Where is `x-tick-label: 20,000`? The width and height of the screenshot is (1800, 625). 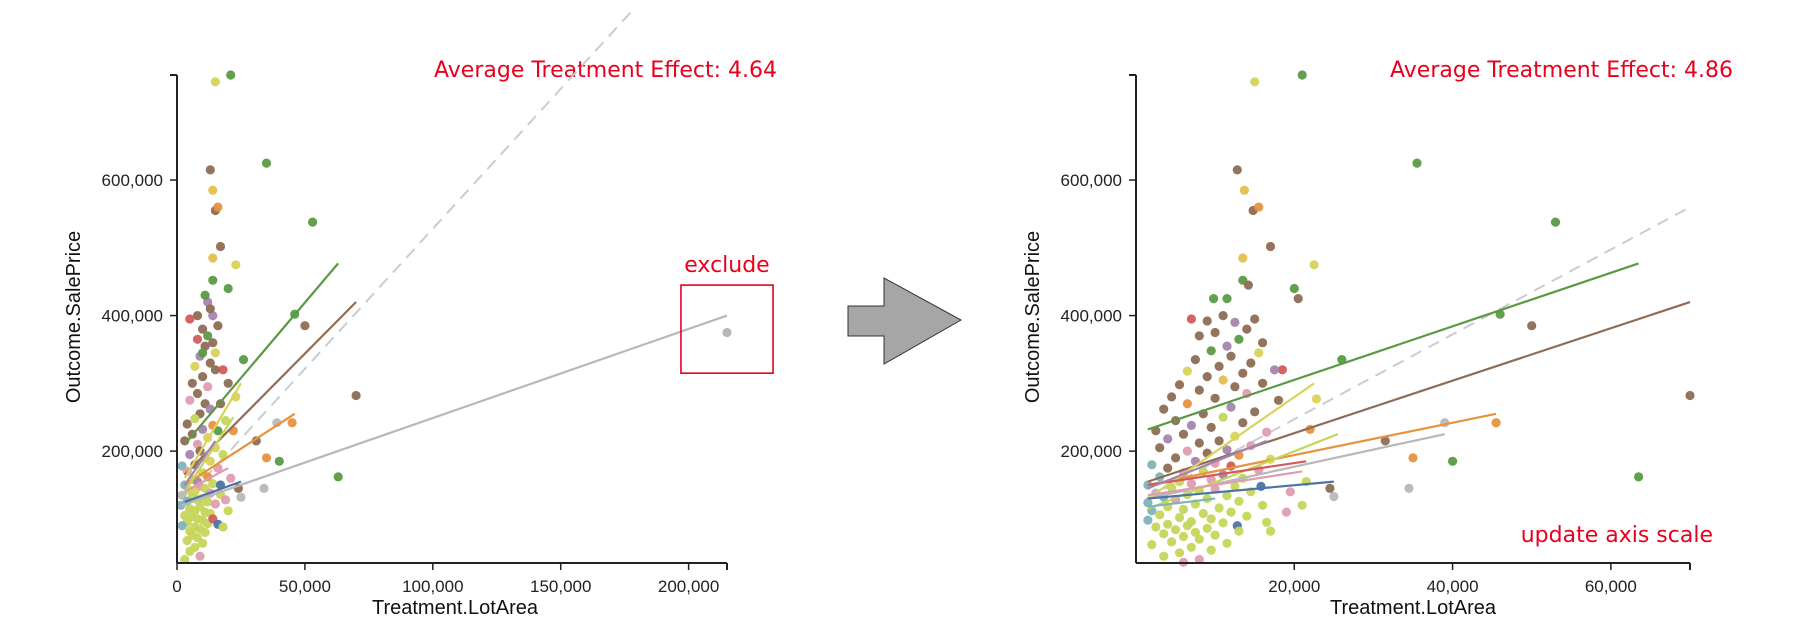
x-tick-label: 20,000 is located at coordinates (1294, 586).